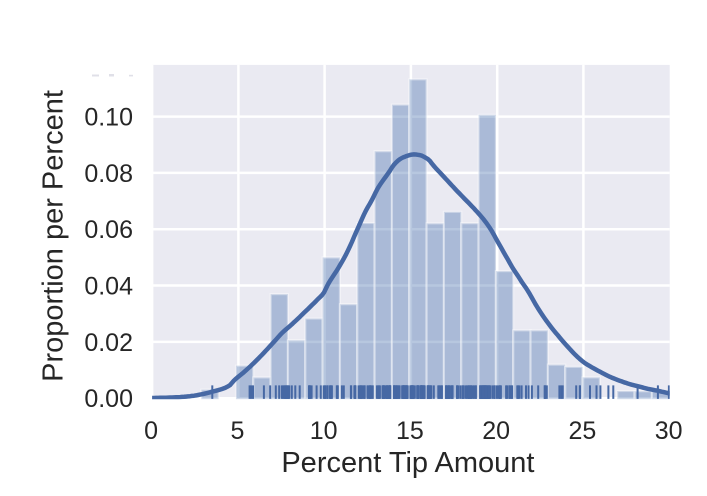 This screenshot has width=707, height=496. What do you see at coordinates (324, 431) in the screenshot?
I see `svg-text: 10` at bounding box center [324, 431].